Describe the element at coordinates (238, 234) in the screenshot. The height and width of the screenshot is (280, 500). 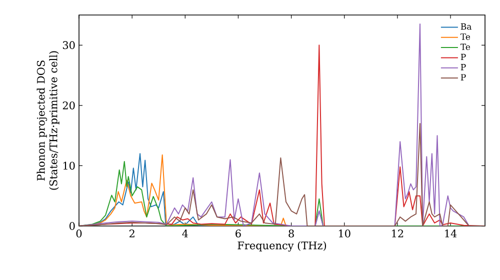
I see `x-tick-label: 6` at that location.